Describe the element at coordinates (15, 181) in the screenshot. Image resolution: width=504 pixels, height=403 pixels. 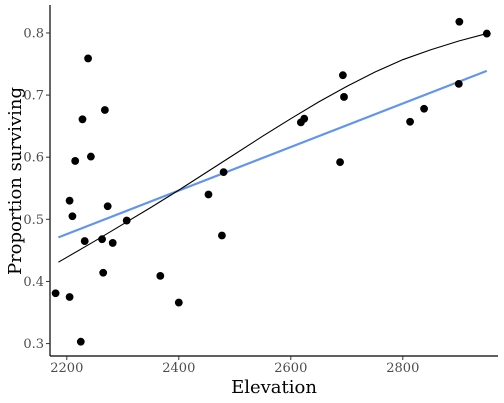
I see `y-axis-title: Proportion surviving` at that location.